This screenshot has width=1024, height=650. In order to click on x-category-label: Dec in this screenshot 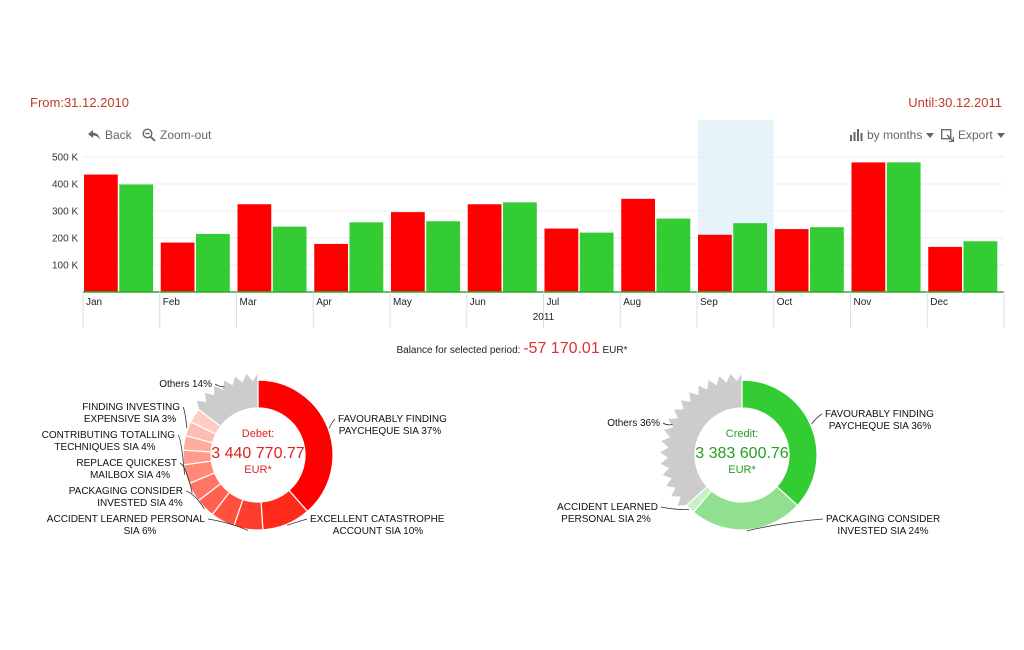, I will do `click(939, 302)`.